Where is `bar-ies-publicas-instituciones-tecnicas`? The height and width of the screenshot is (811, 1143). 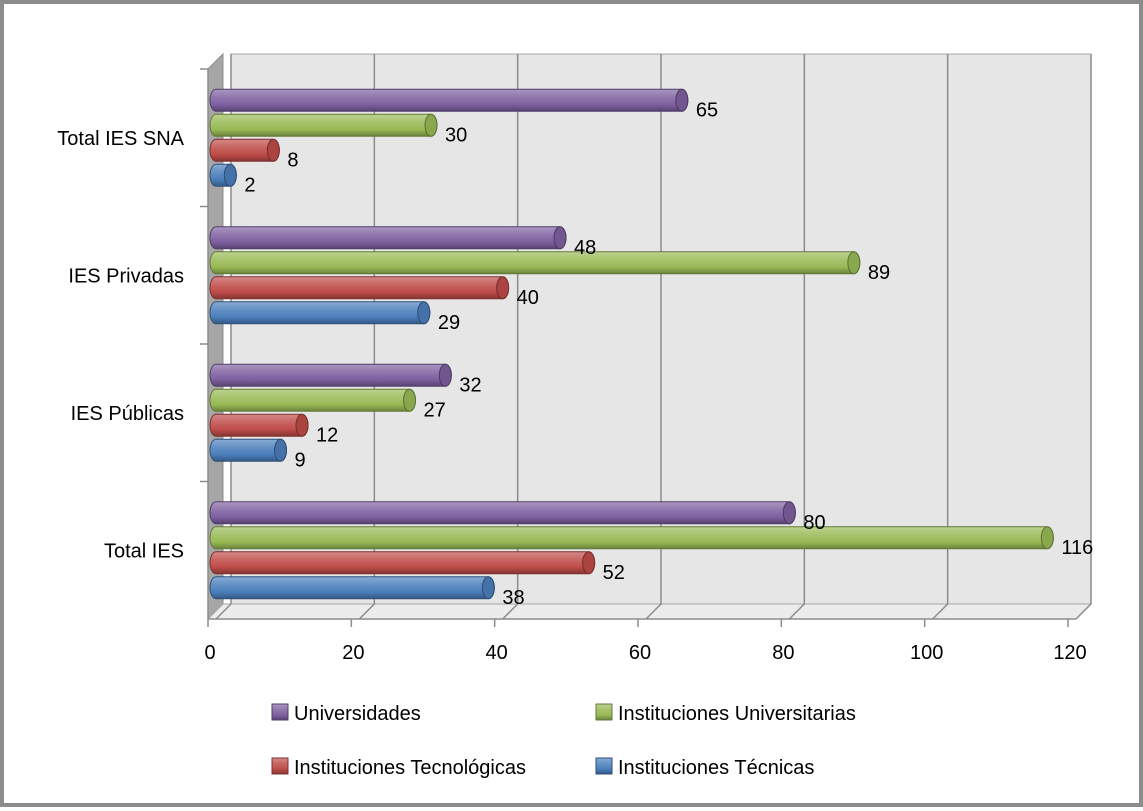
bar-ies-publicas-instituciones-tecnicas is located at coordinates (248, 450).